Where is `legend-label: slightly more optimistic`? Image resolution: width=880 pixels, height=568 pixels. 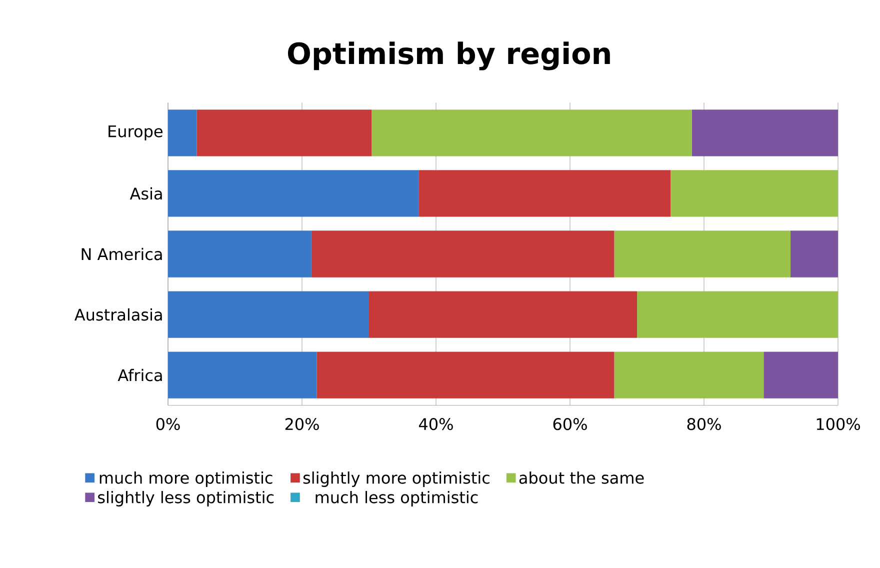 legend-label: slightly more optimistic is located at coordinates (396, 479).